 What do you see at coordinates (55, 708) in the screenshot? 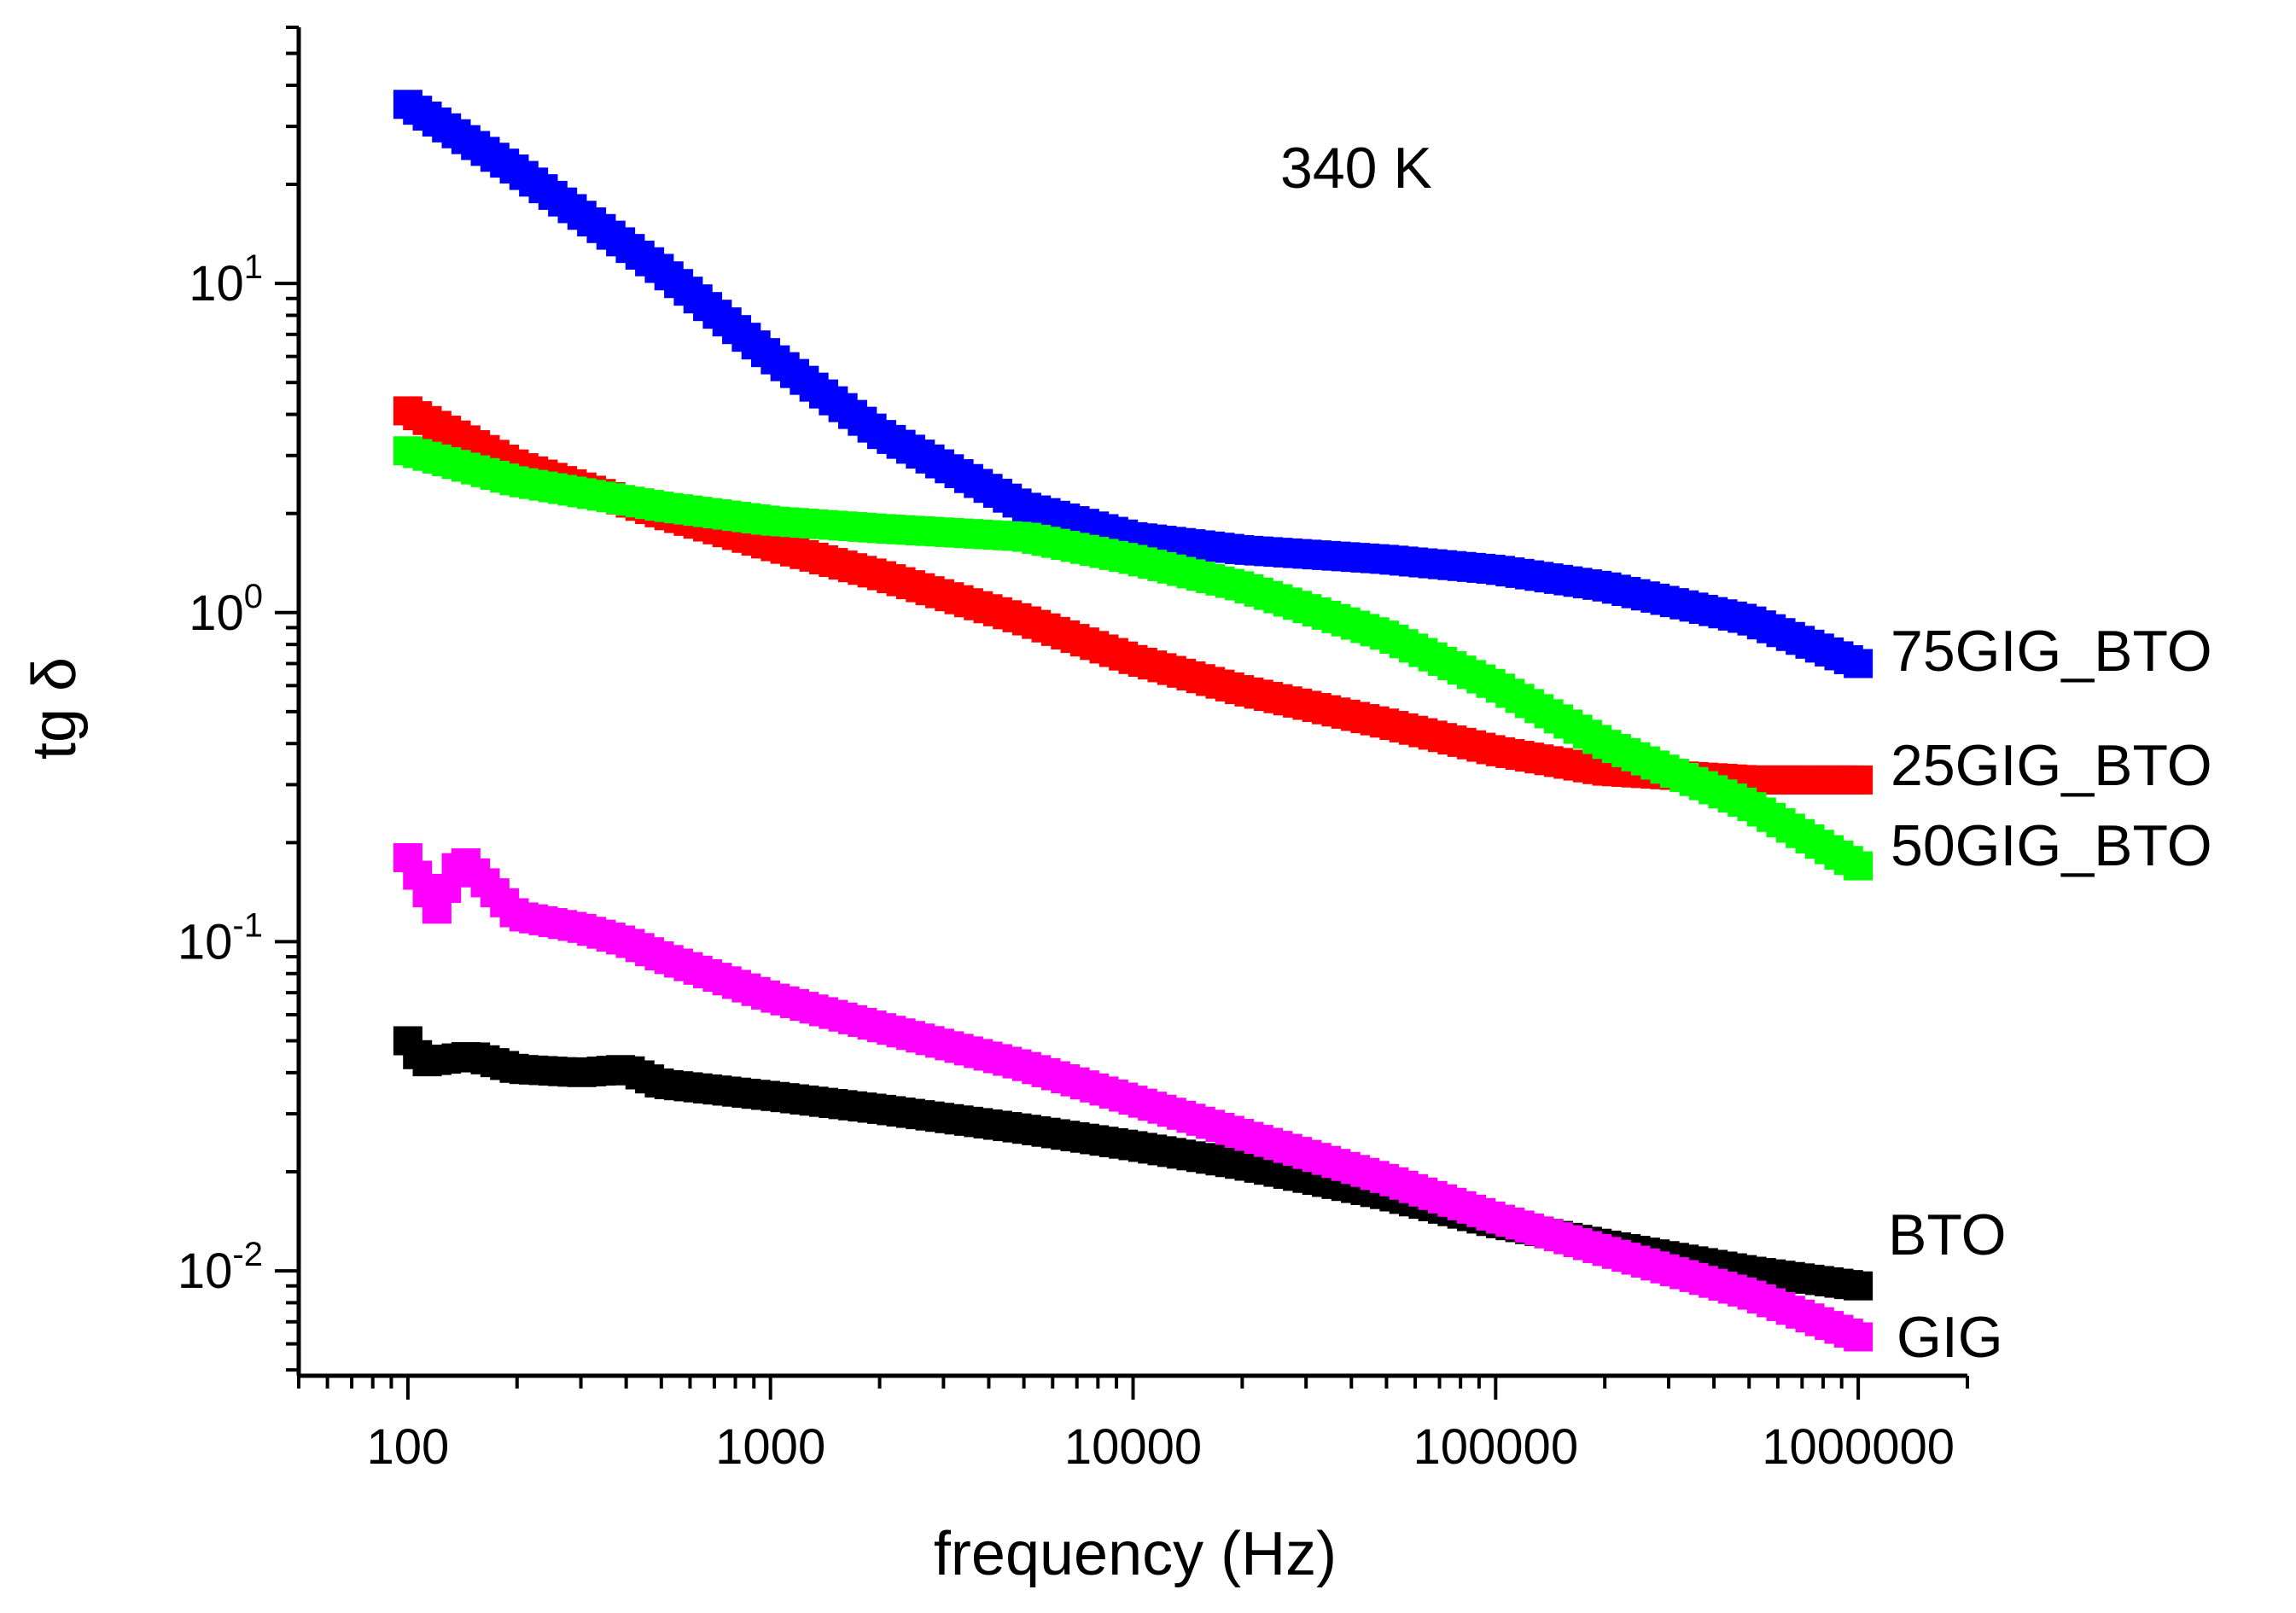
I see `y-axis-title: tg δ` at bounding box center [55, 708].